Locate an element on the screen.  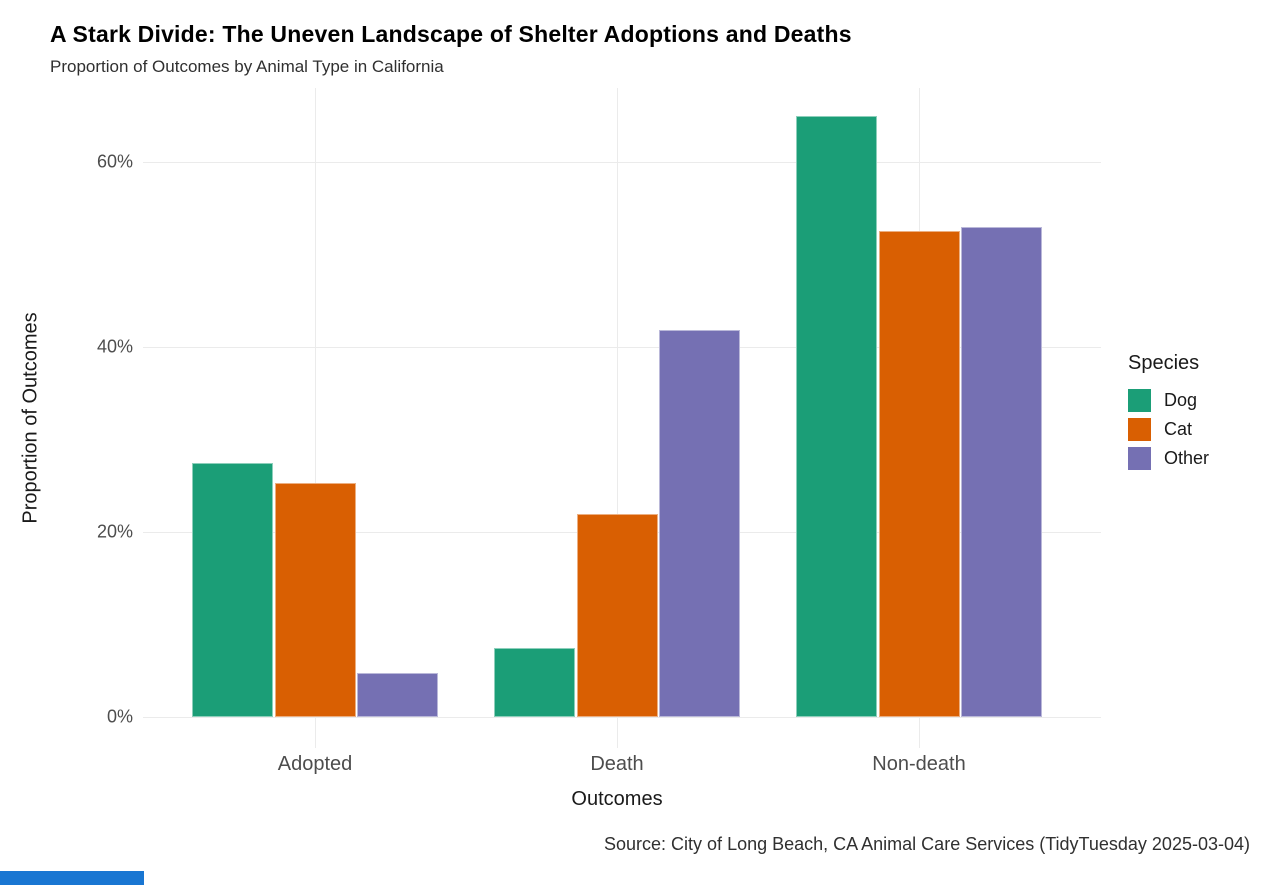
gridline-h-0% is located at coordinates (622, 717).